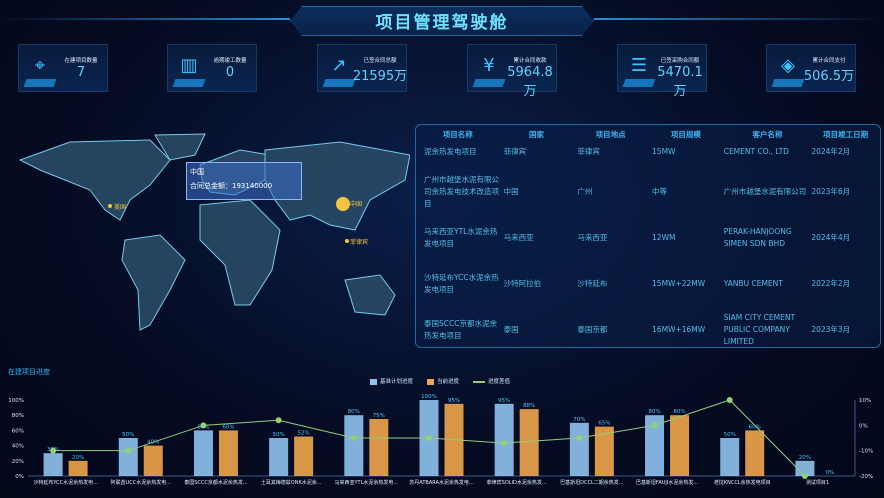  What do you see at coordinates (362, 68) in the screenshot?
I see `kpi-card-contract-total: ↗ 已签合同总额 21595万` at bounding box center [362, 68].